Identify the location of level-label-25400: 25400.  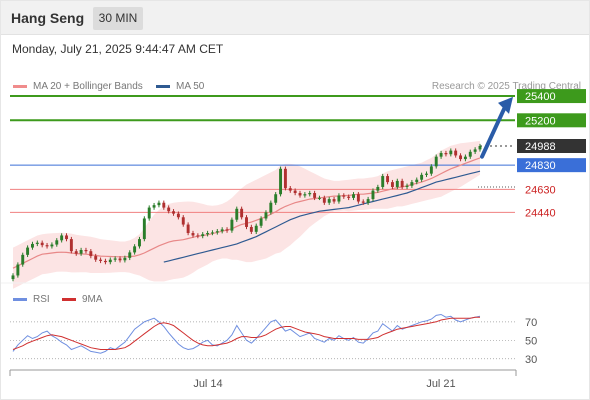
(540, 97).